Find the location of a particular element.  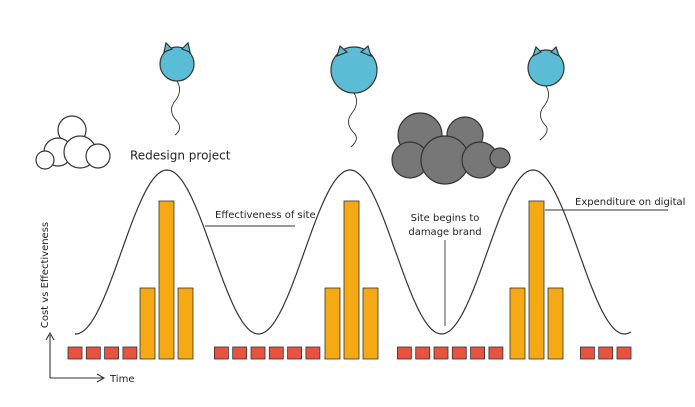

damage-label: damage brand is located at coordinates (444, 232).